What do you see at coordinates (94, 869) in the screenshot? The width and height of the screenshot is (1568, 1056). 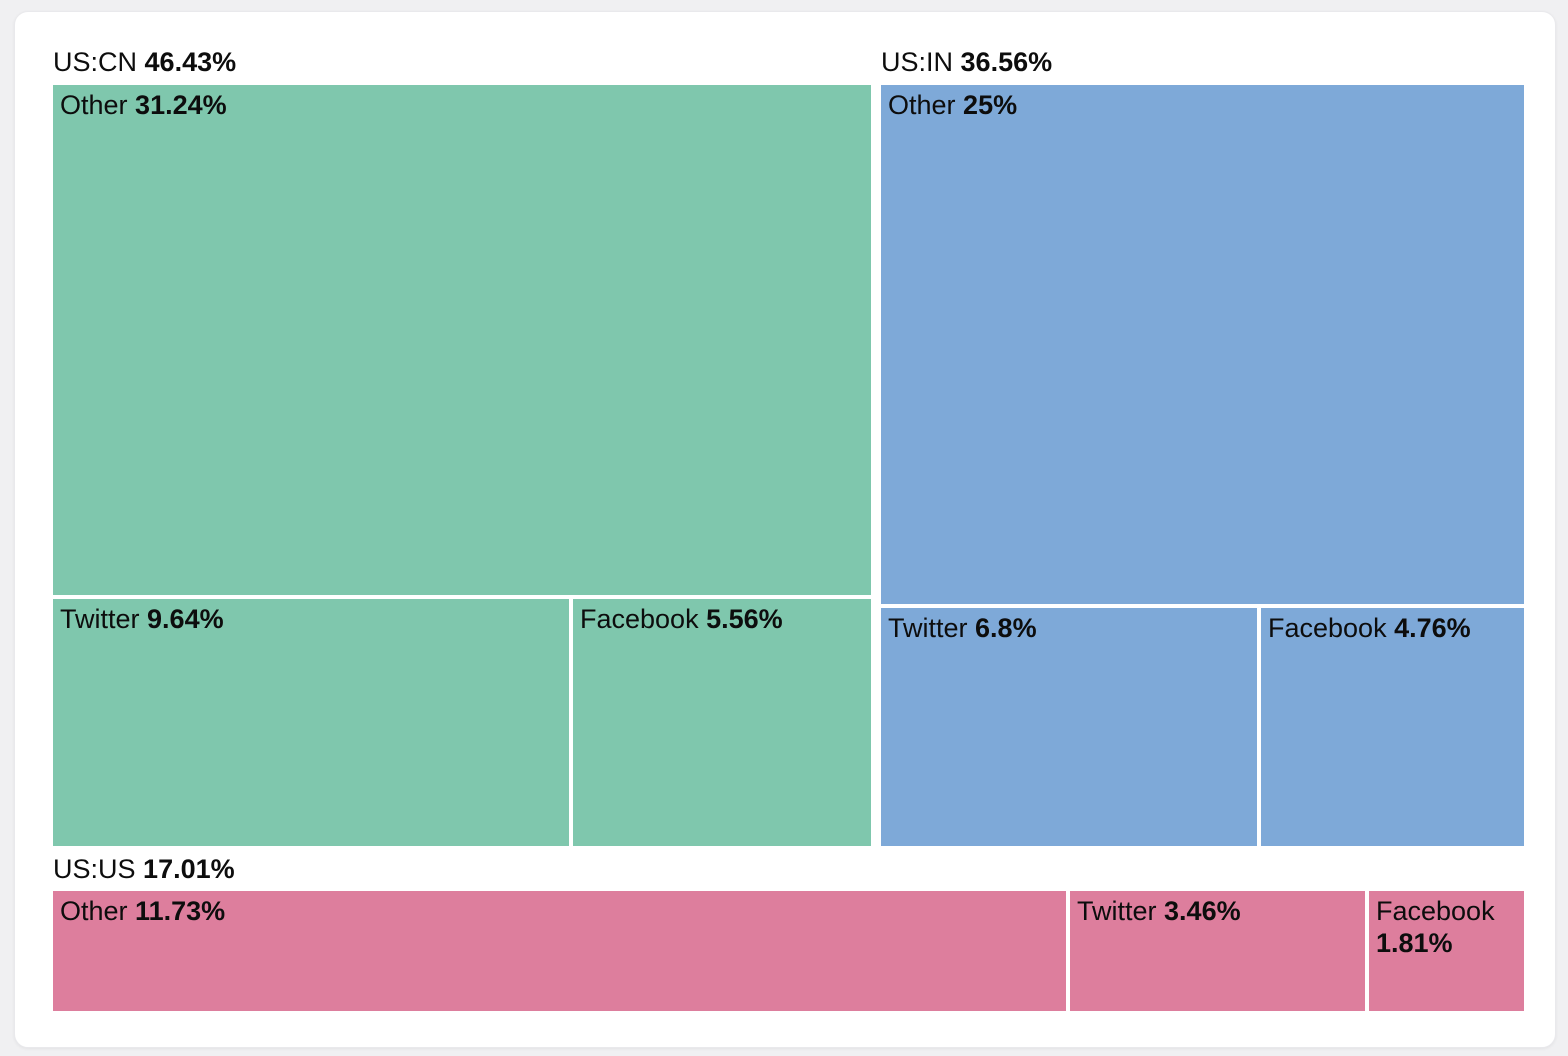 I see `group-name: US:US` at bounding box center [94, 869].